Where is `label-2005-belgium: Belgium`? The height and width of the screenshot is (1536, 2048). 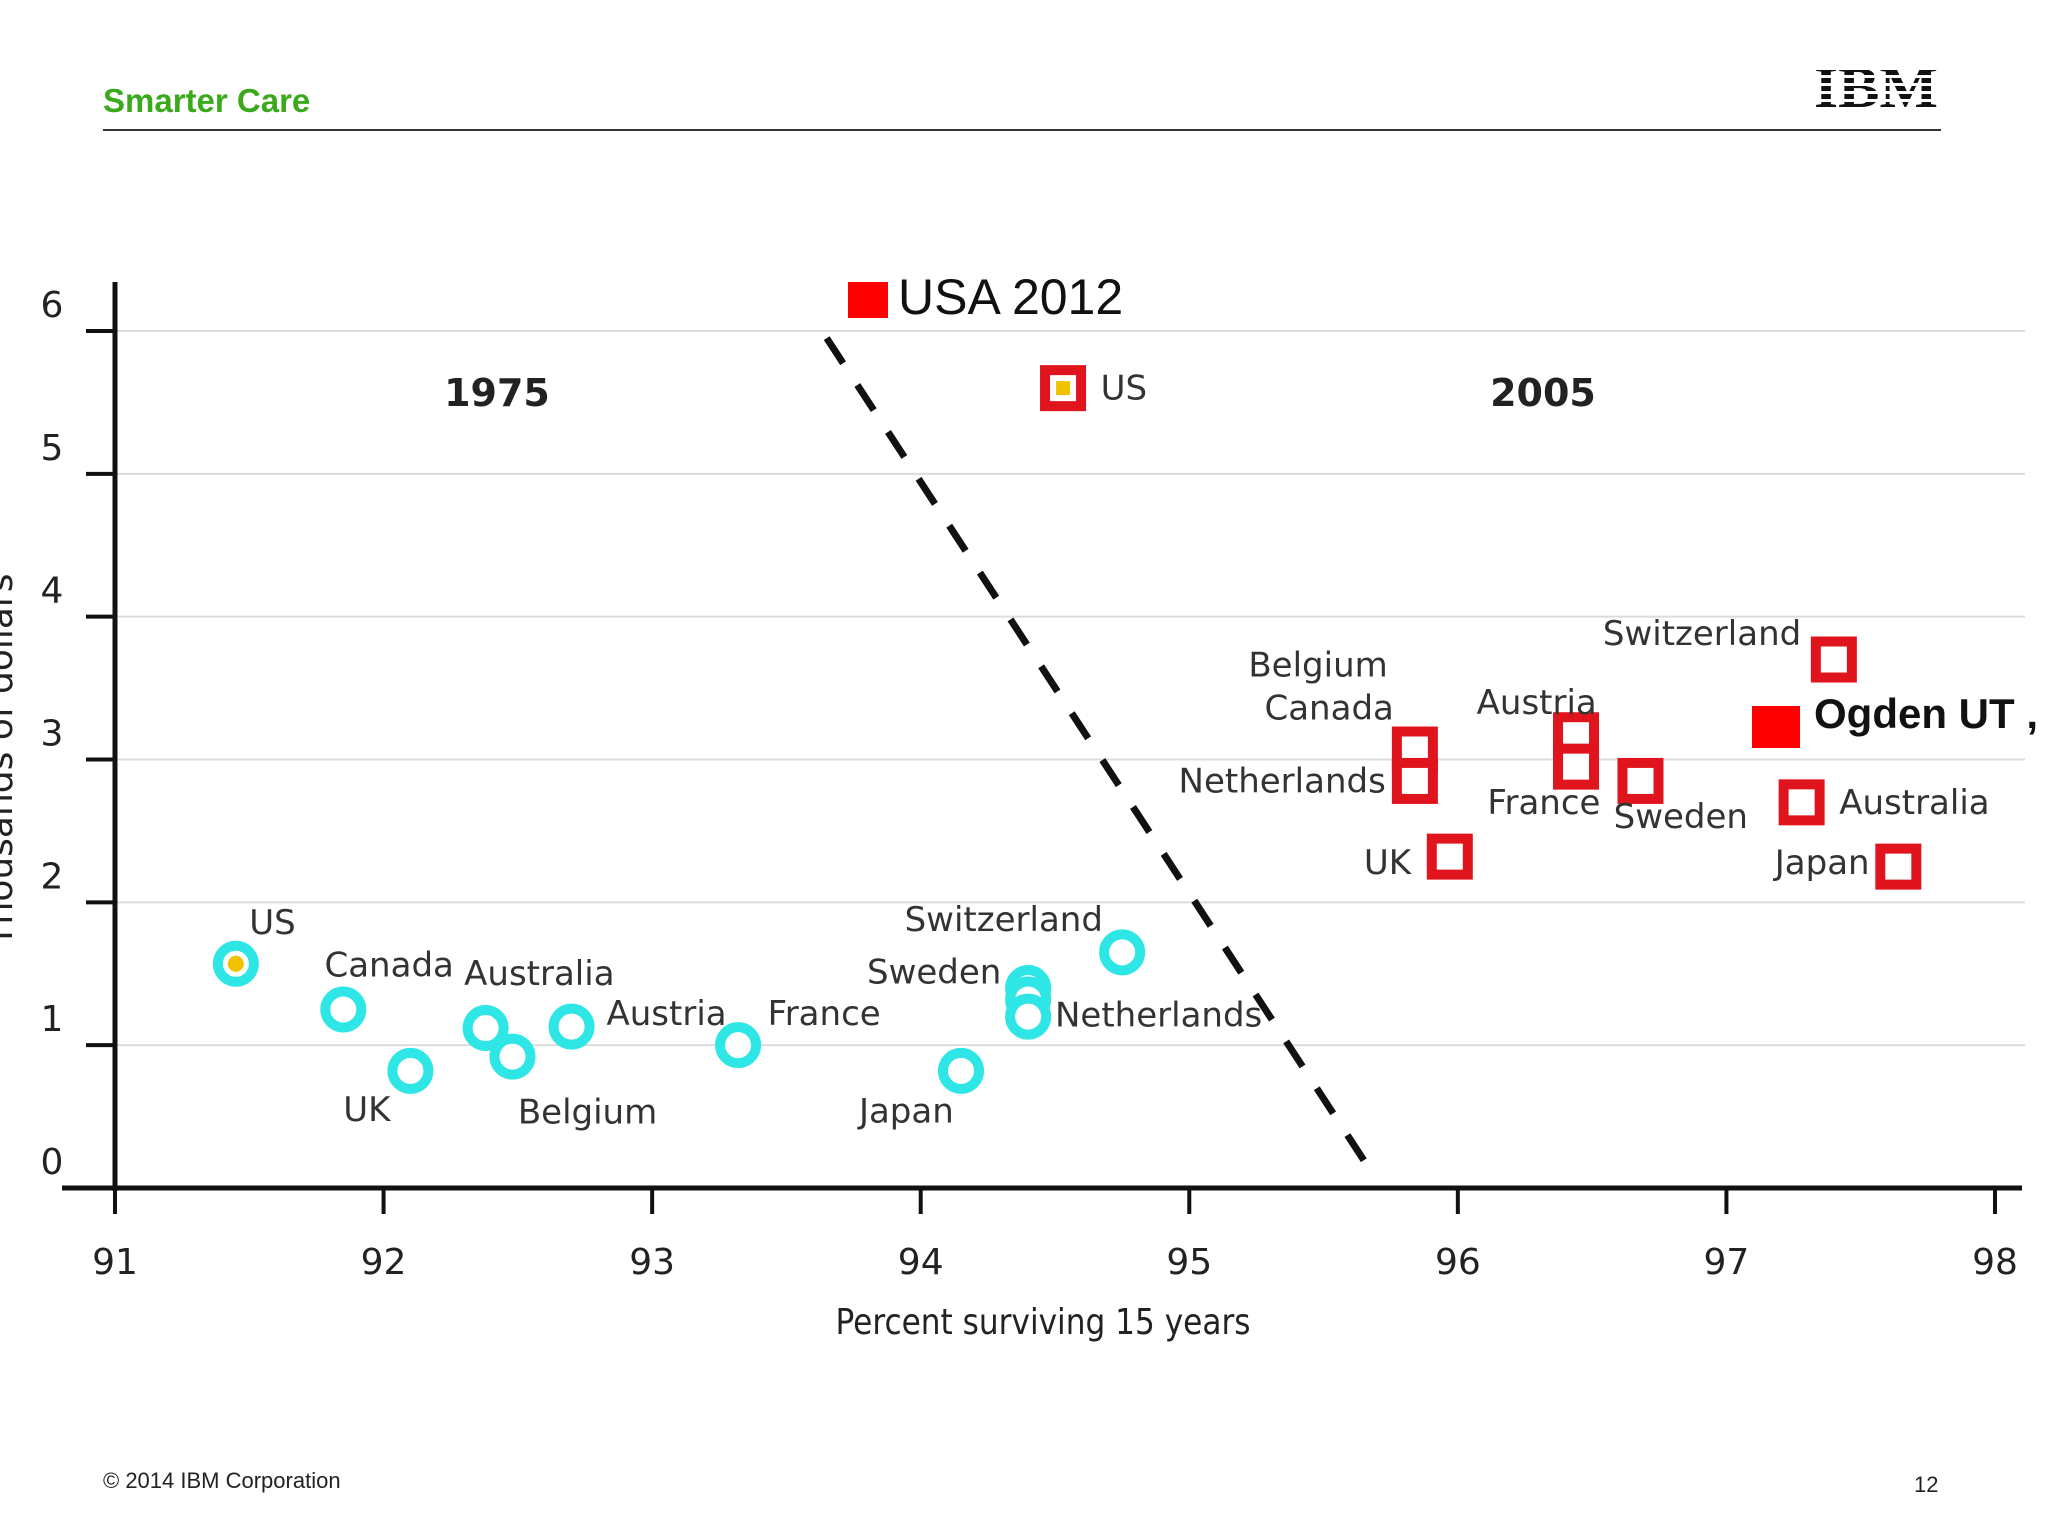 label-2005-belgium: Belgium is located at coordinates (1317, 666).